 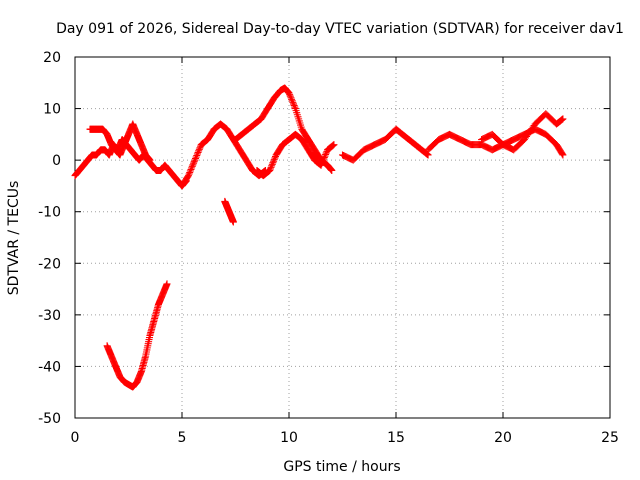 What do you see at coordinates (49, 264) in the screenshot?
I see `y-tick-label: -20` at bounding box center [49, 264].